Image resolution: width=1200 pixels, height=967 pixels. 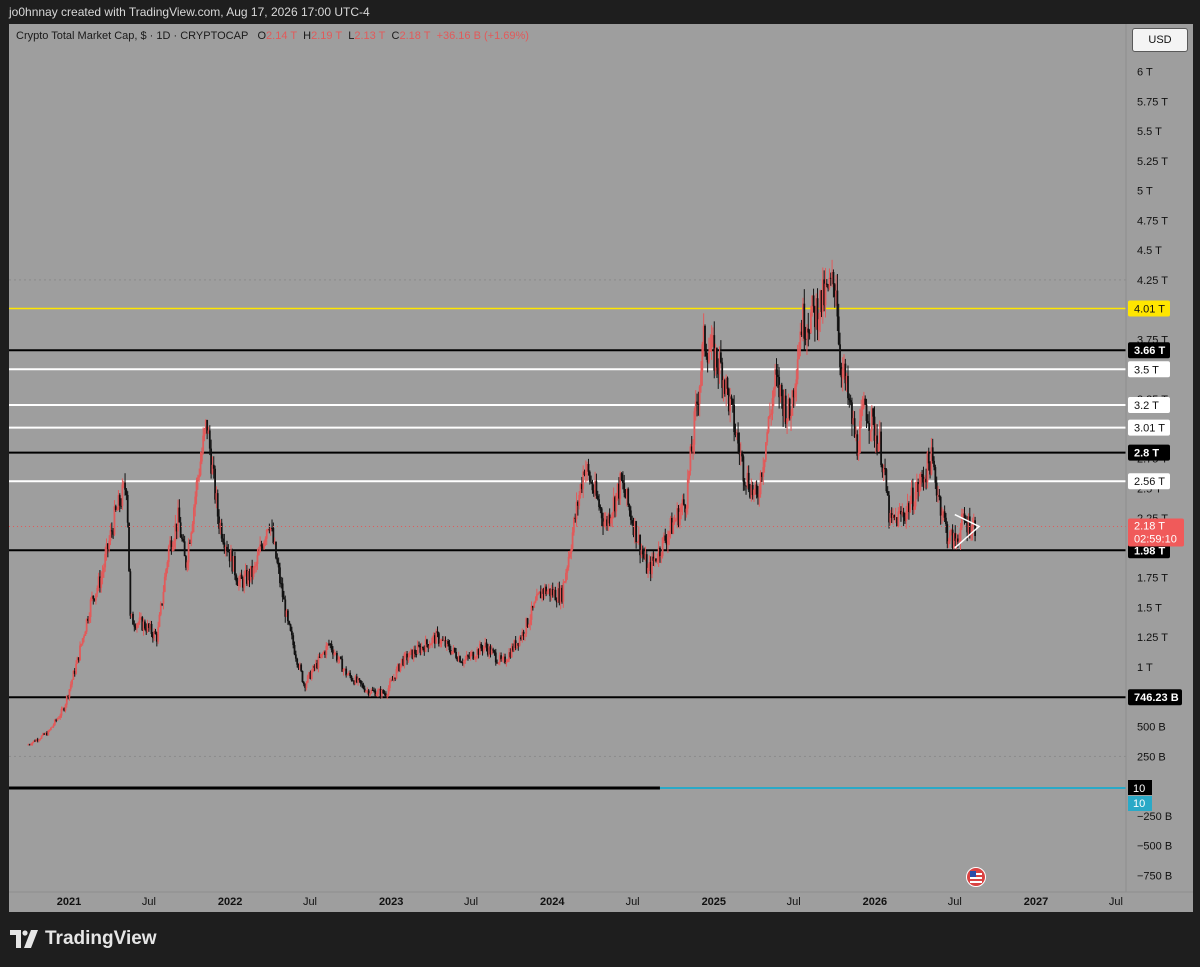 I want to click on currency-button: USD, so click(x=1160, y=40).